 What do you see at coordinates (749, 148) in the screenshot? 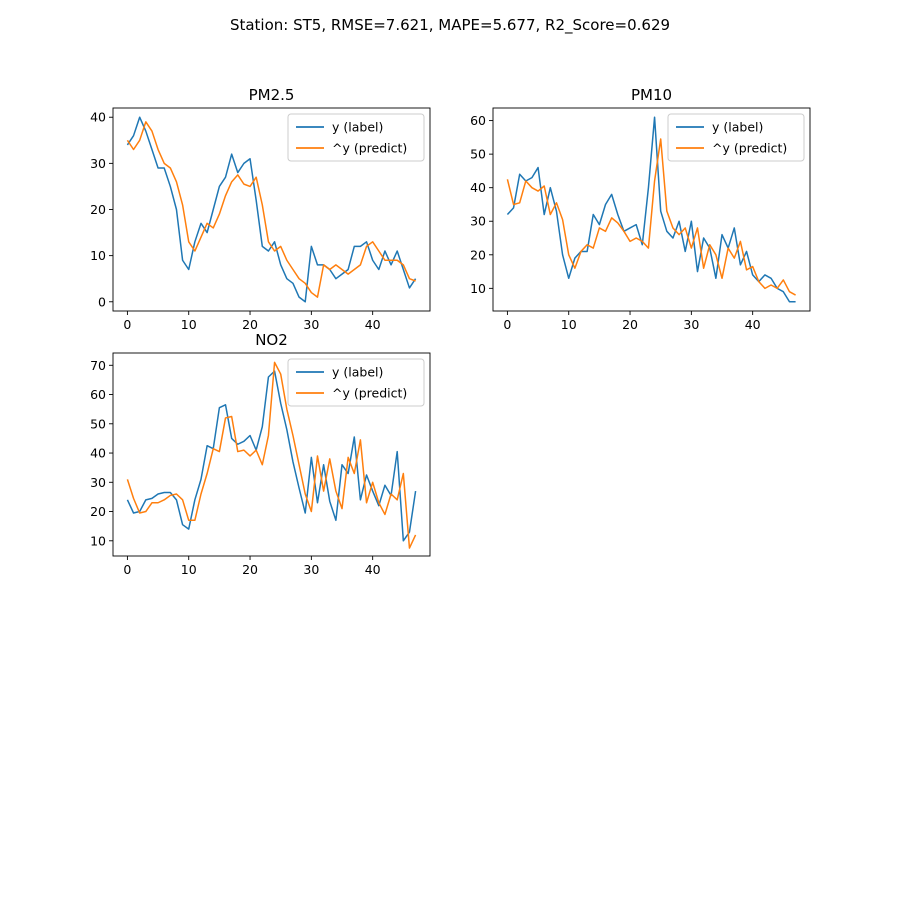
I see `pm10-legend-entry-predict: ^y (predict)` at bounding box center [749, 148].